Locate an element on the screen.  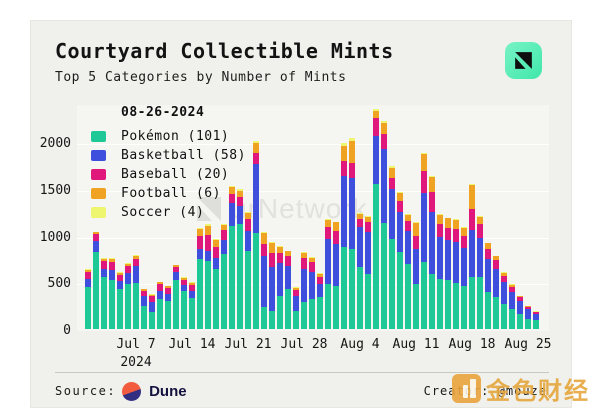
dune-logo-icon is located at coordinates (132, 391).